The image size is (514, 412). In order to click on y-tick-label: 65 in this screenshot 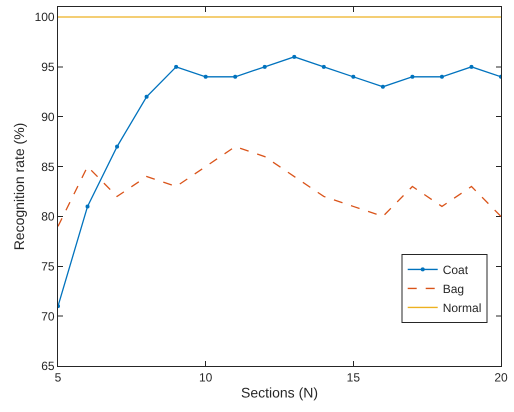, I will do `click(48, 366)`.